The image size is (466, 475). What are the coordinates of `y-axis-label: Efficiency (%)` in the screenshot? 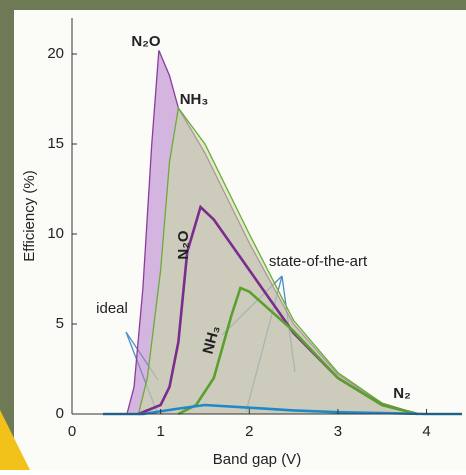 It's located at (29, 215).